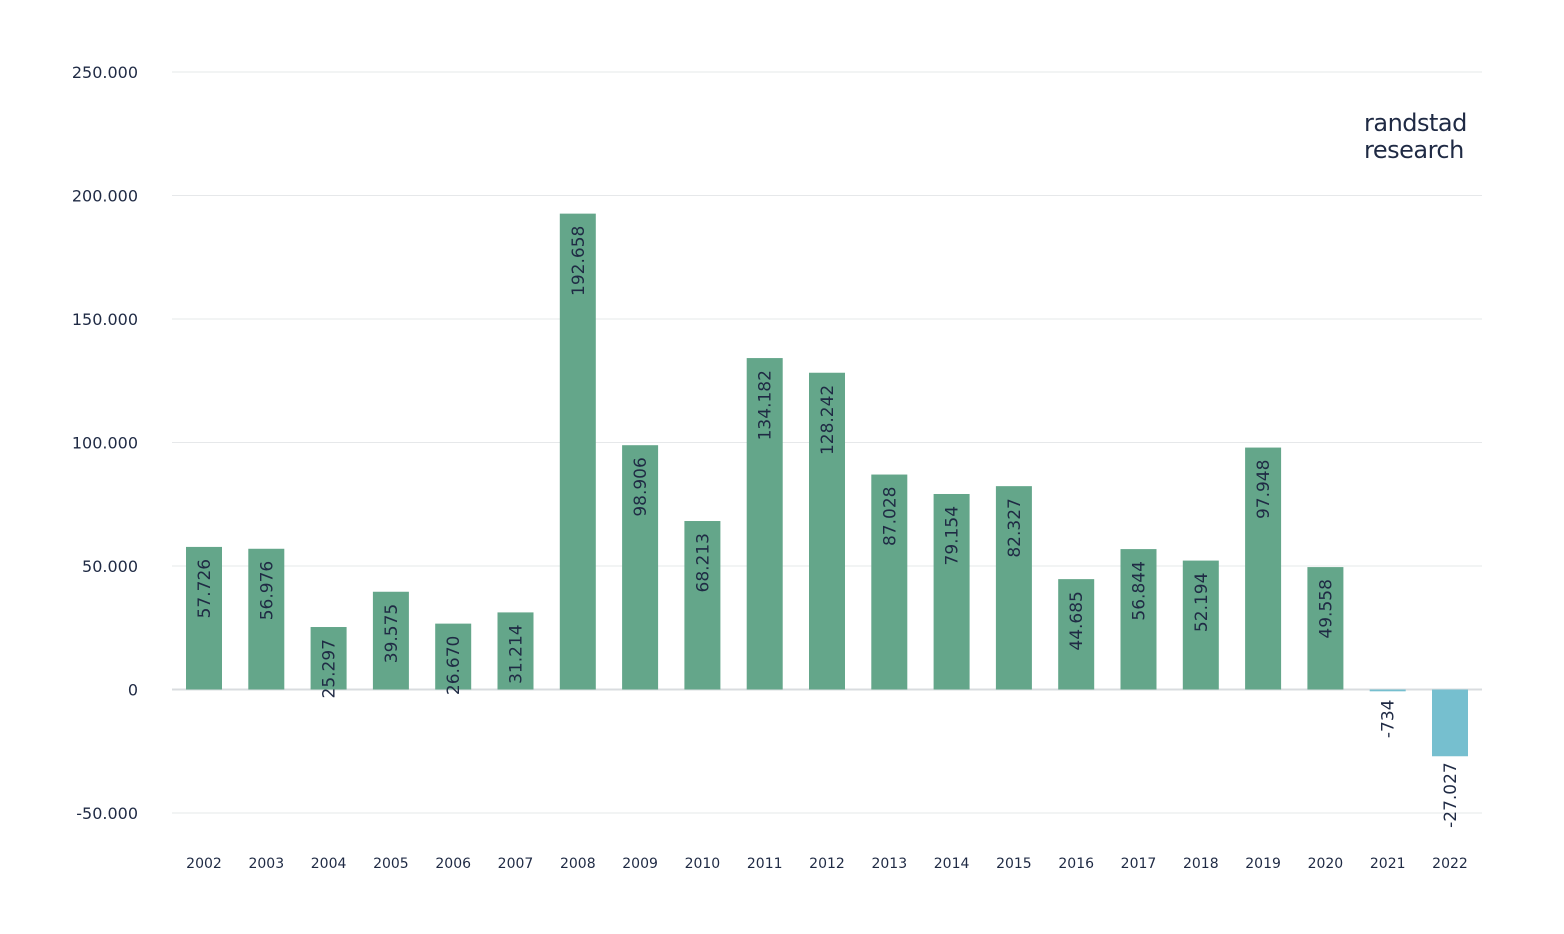 The height and width of the screenshot is (934, 1564). I want to click on x-tick-label: 2006, so click(453, 864).